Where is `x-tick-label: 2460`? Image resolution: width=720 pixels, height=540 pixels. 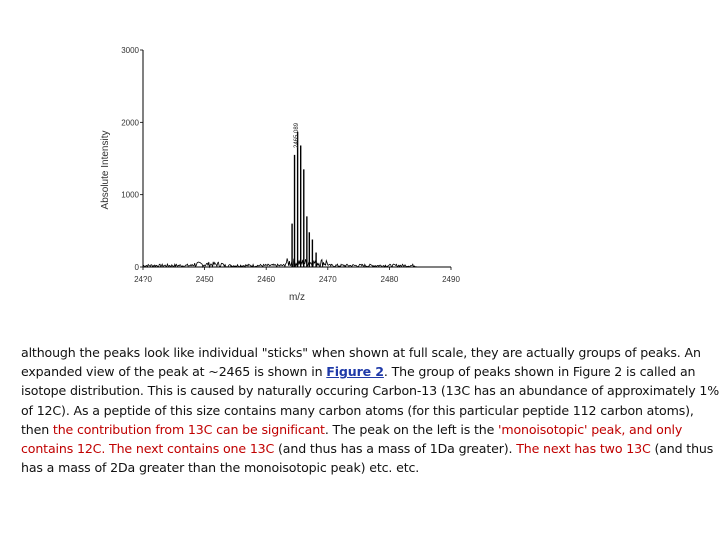
x-tick-label: 2460 is located at coordinates (266, 279).